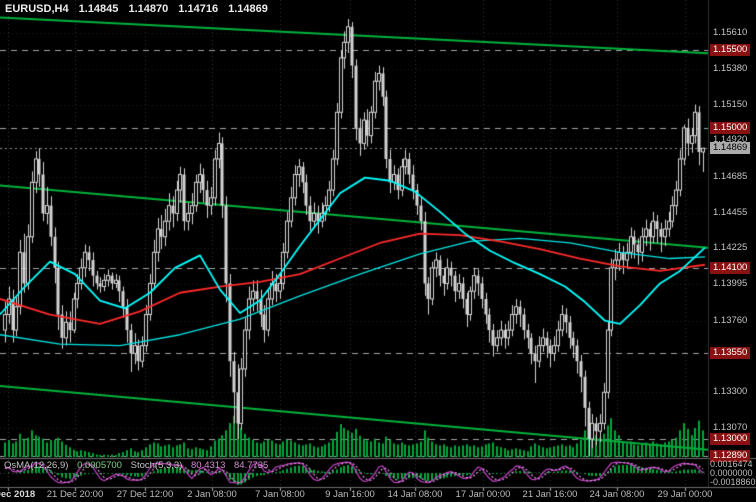  I want to click on quote-low: 1.14716, so click(198, 9).